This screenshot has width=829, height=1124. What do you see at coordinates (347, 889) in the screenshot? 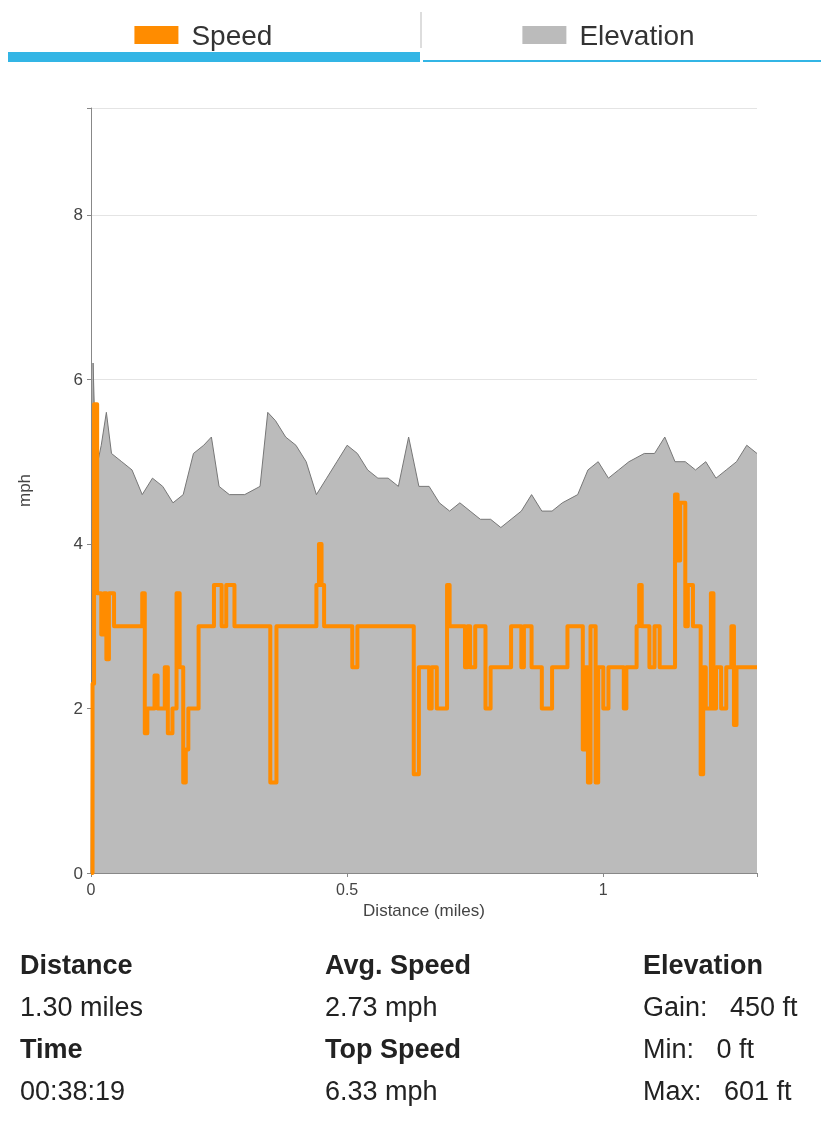
I see `x-tick-label: 0.5` at bounding box center [347, 889].